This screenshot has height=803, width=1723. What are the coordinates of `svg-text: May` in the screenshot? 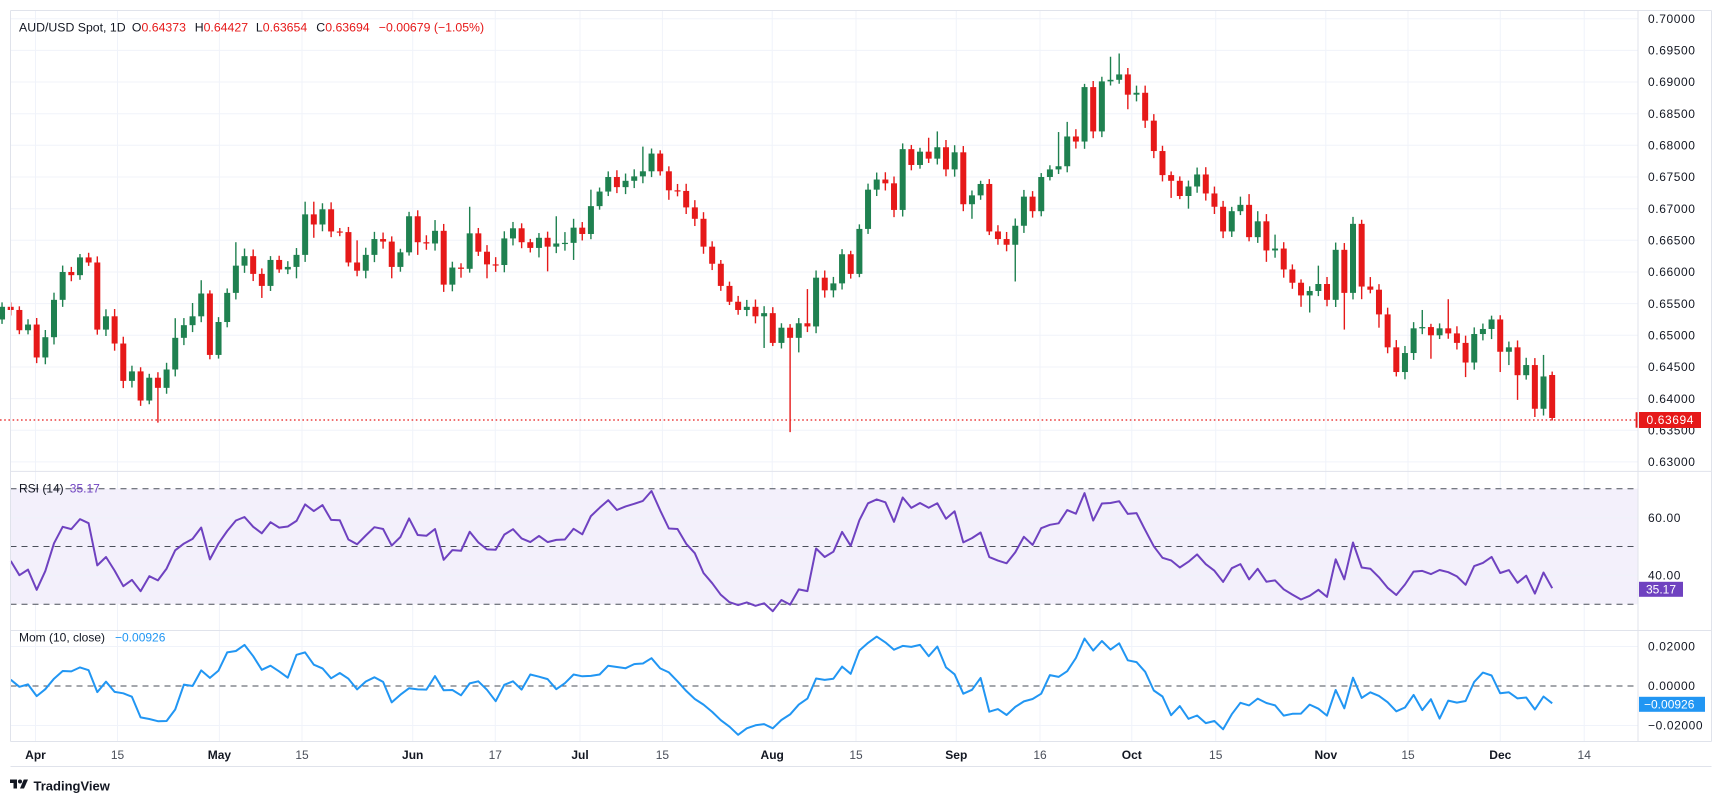 It's located at (220, 755).